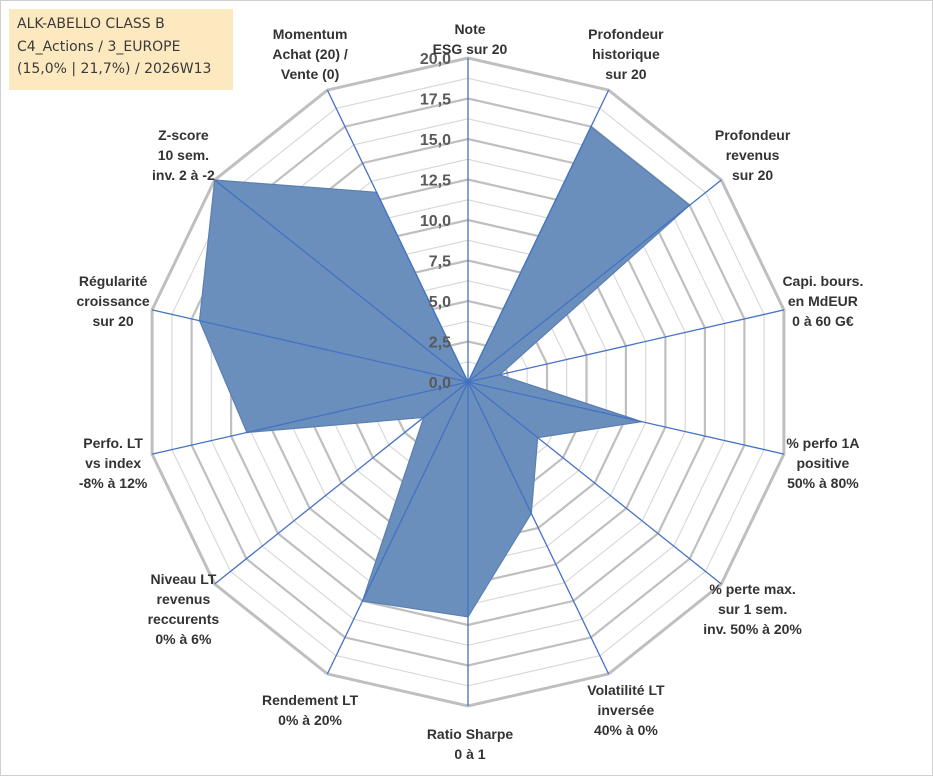  What do you see at coordinates (99, 46) in the screenshot?
I see `info-category: C4_Actions / 3_EUROPE` at bounding box center [99, 46].